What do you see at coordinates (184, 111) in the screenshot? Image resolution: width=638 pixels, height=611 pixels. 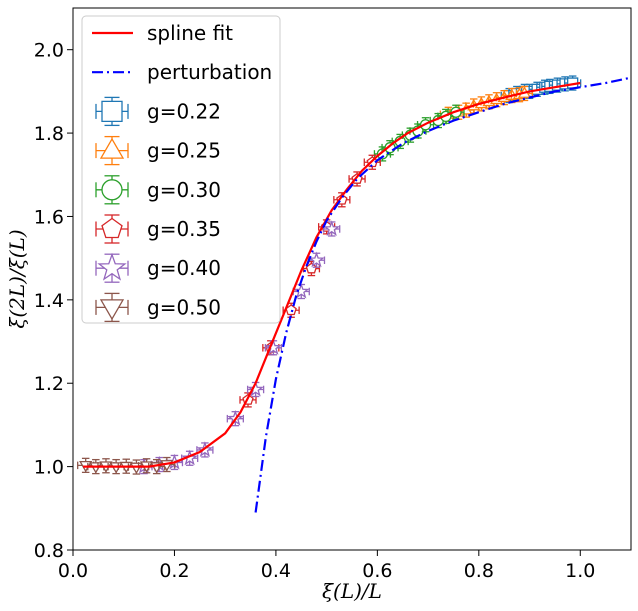 I see `legend-label: g=0.22` at bounding box center [184, 111].